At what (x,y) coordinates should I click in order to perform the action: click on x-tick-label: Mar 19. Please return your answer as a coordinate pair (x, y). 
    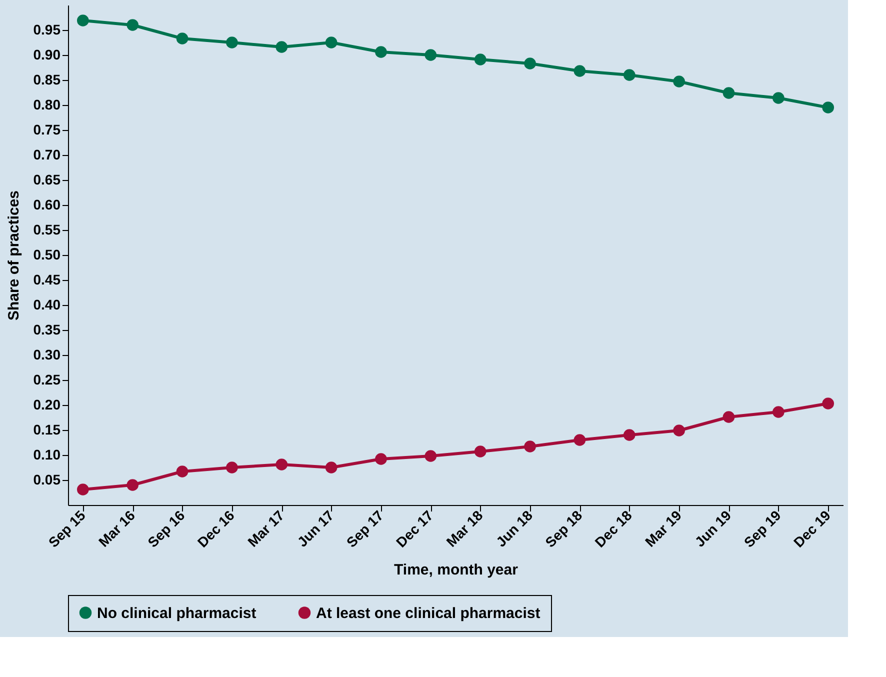
    Looking at the image, I should click on (663, 528).